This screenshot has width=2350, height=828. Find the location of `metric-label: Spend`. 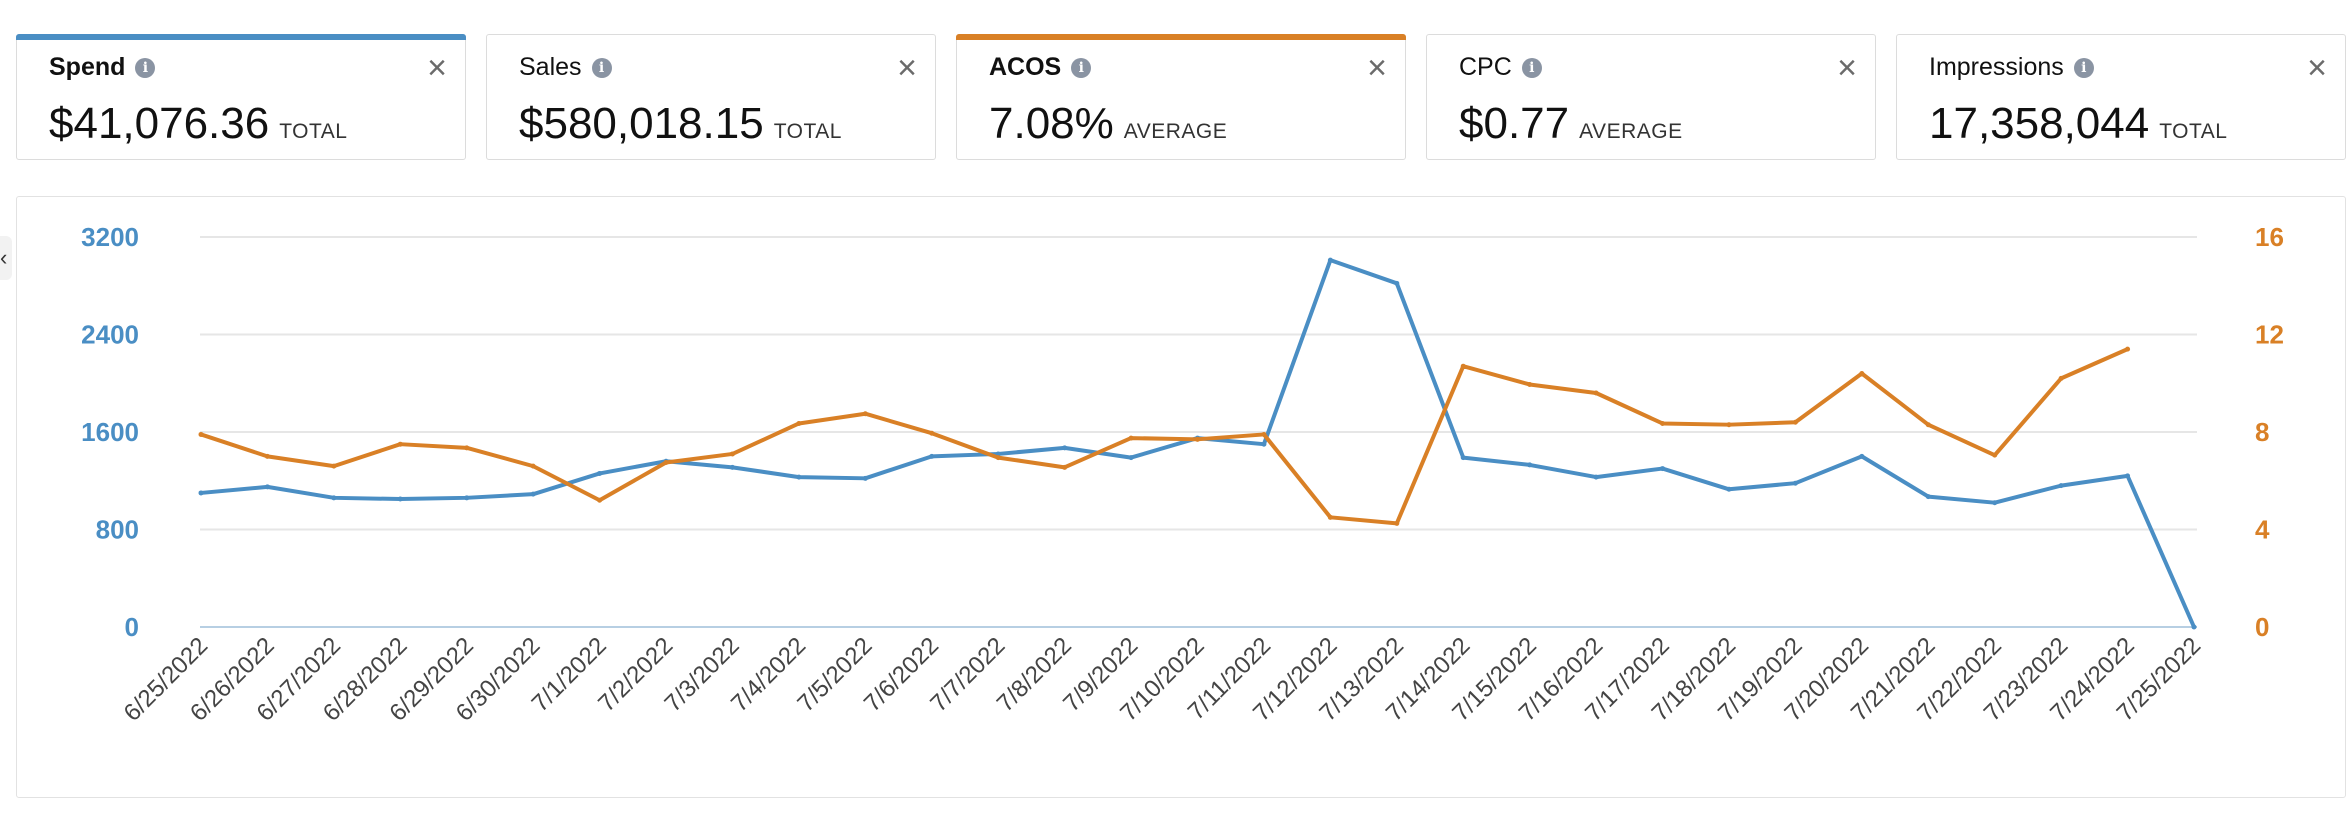

metric-label: Spend is located at coordinates (87, 67).